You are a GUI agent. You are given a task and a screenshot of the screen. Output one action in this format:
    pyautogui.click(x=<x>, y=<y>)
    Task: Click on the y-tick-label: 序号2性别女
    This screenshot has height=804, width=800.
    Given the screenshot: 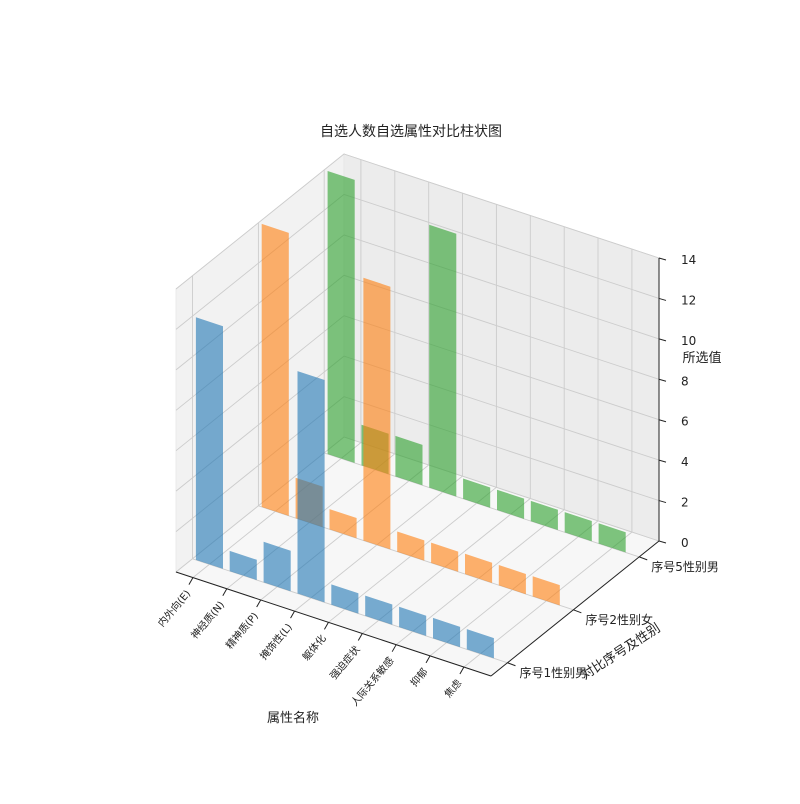 What is the action you would take?
    pyautogui.click(x=619, y=619)
    